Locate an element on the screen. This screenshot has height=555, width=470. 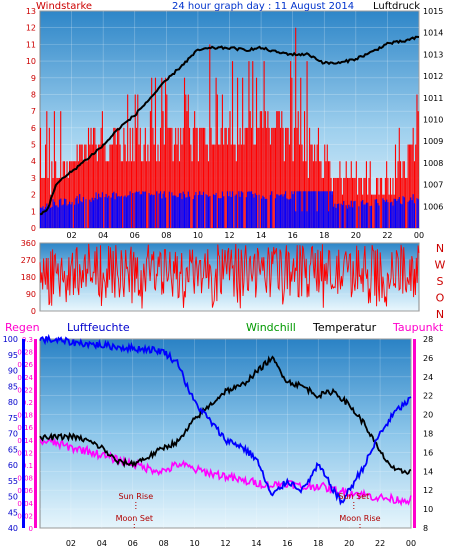
wind-tick-label: 12 is located at coordinates (31, 28).